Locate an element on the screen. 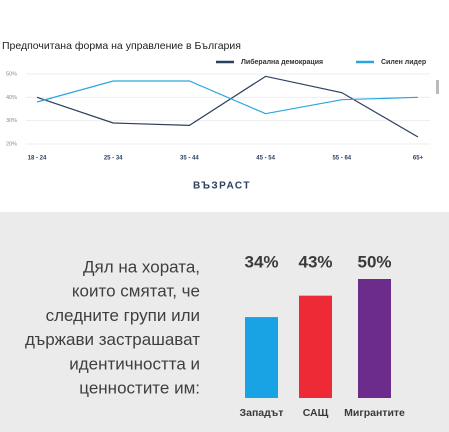  scrollbar is located at coordinates (437, 87).